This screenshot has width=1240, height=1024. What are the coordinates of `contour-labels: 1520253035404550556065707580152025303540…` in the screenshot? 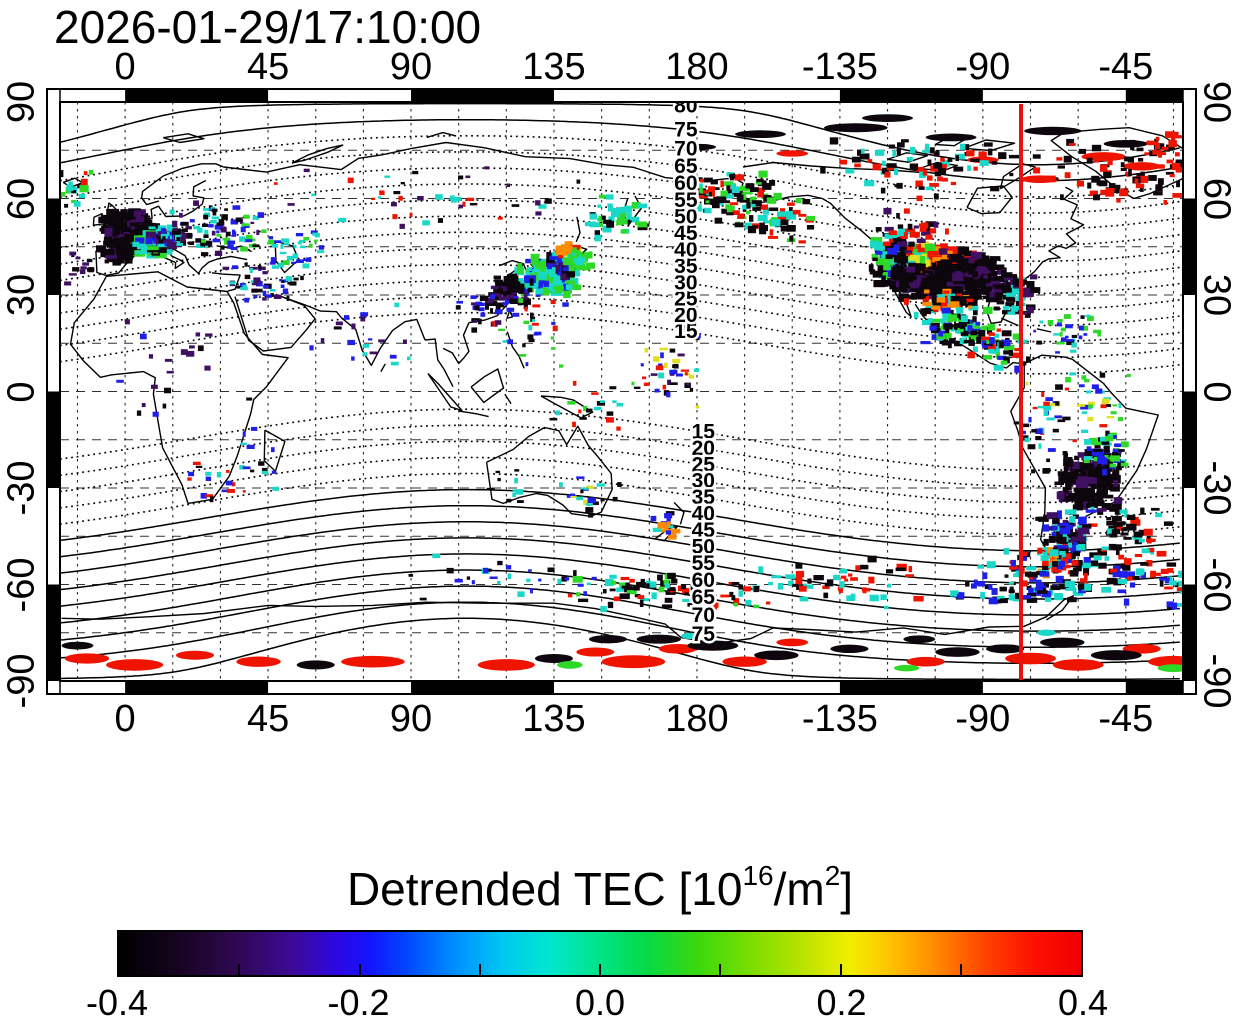 It's located at (695, 371).